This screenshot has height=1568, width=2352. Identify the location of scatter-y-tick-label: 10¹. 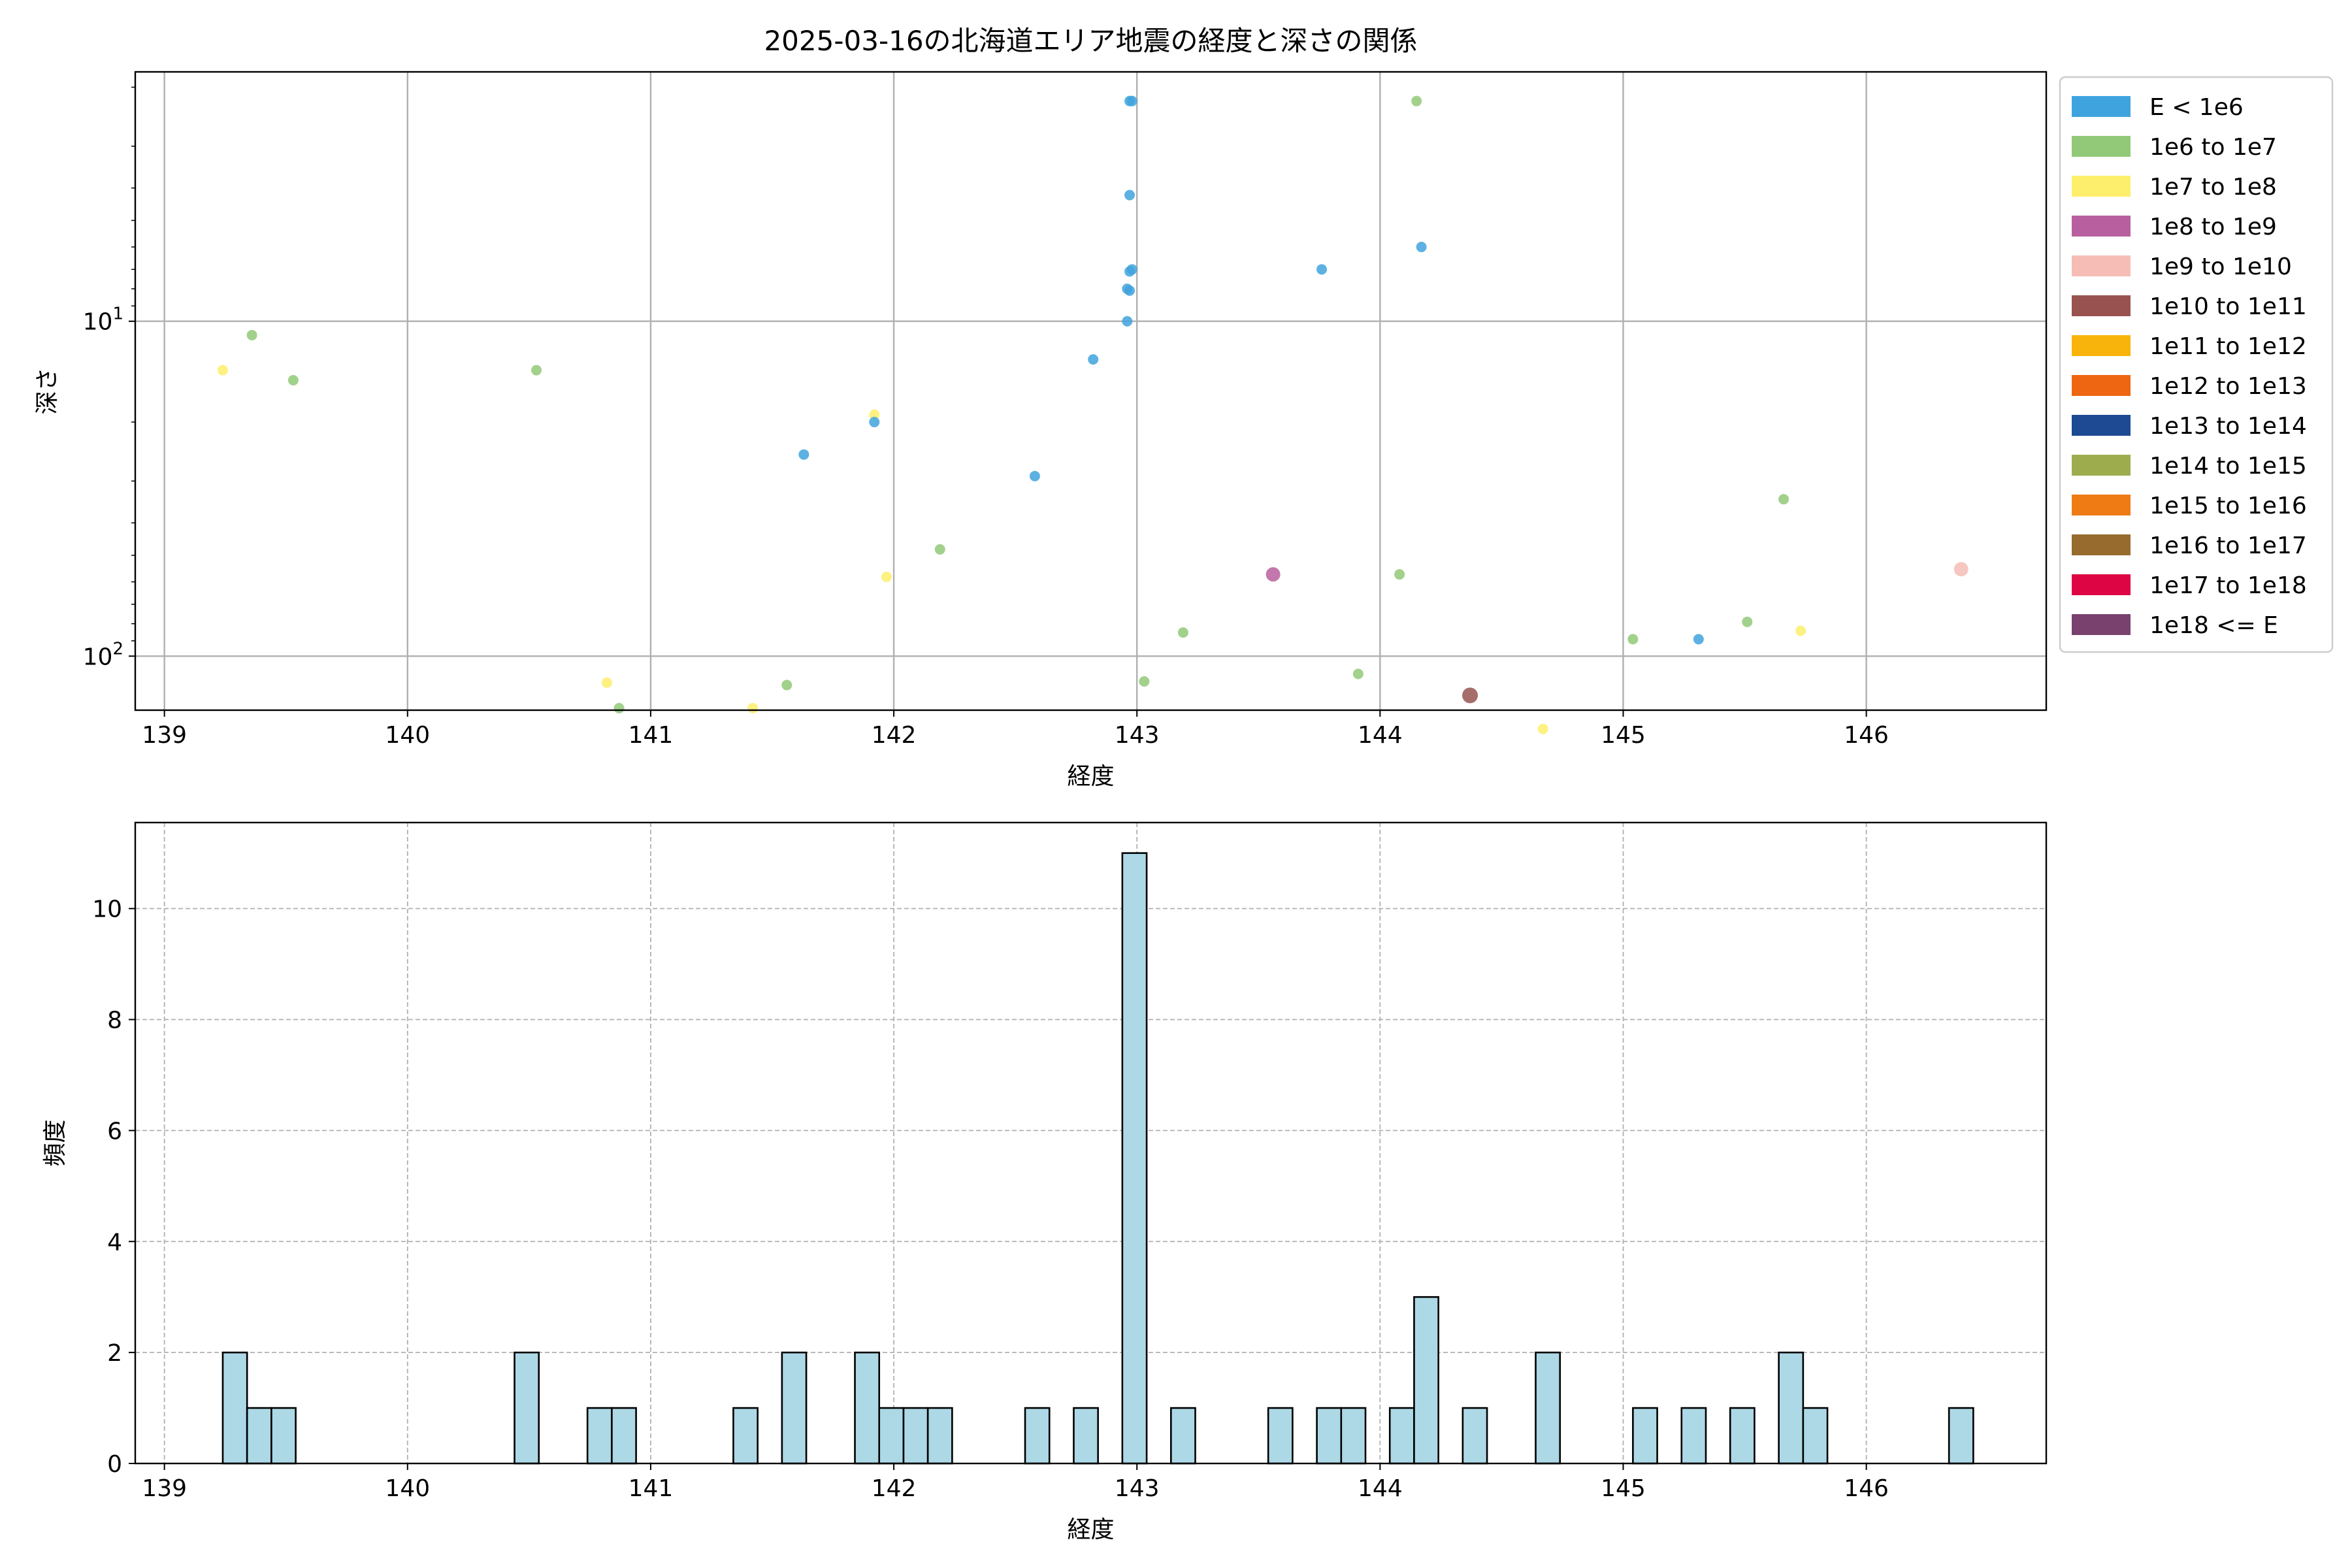
(103, 320).